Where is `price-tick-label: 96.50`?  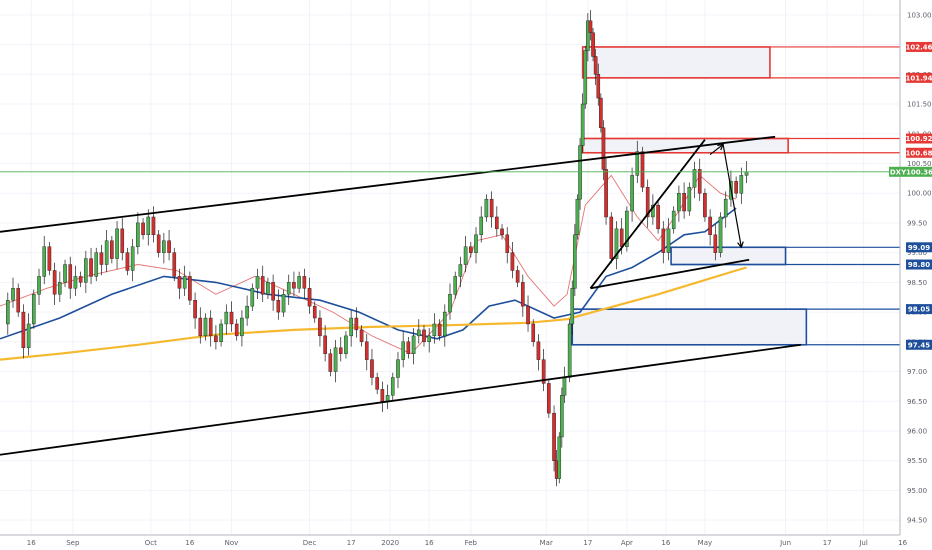 price-tick-label: 96.50 is located at coordinates (917, 402).